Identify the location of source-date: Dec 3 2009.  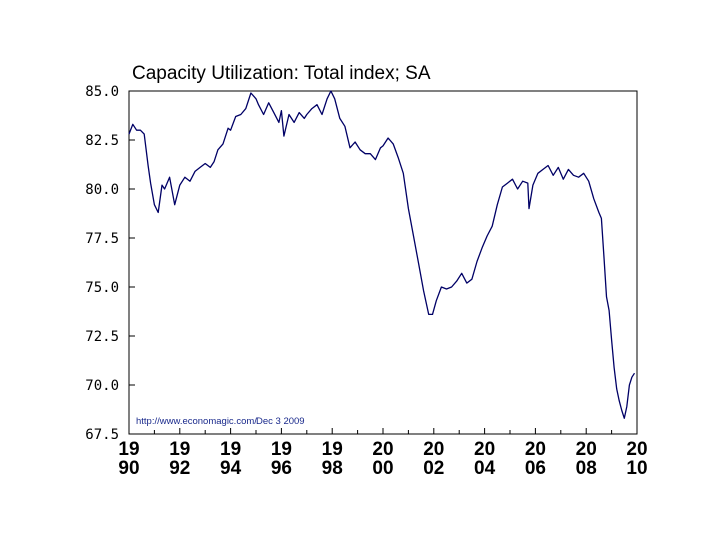
(280, 421).